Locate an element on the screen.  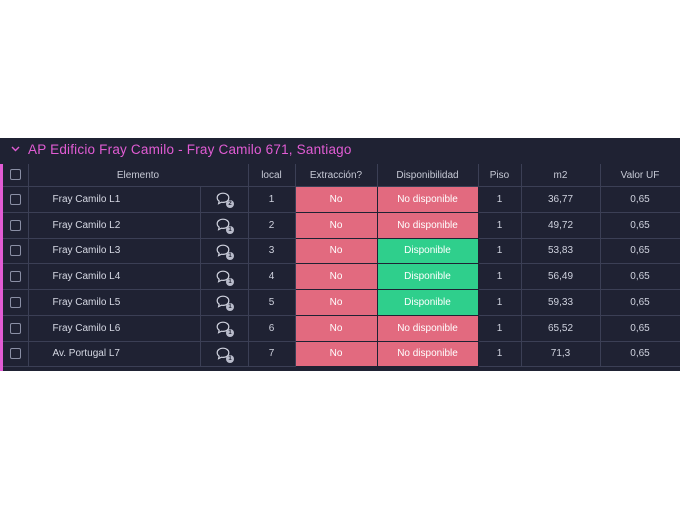
select-all-checkbox is located at coordinates (15, 175).